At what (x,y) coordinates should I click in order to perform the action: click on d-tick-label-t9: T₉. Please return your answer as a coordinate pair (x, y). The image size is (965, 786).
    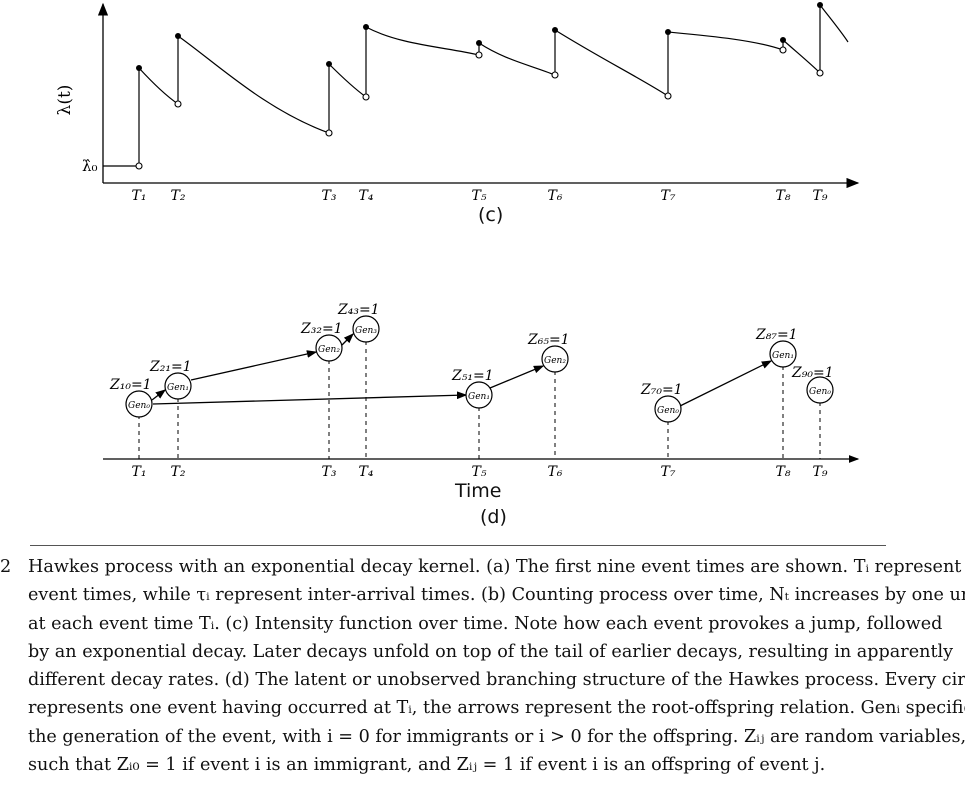
    Looking at the image, I should click on (820, 472).